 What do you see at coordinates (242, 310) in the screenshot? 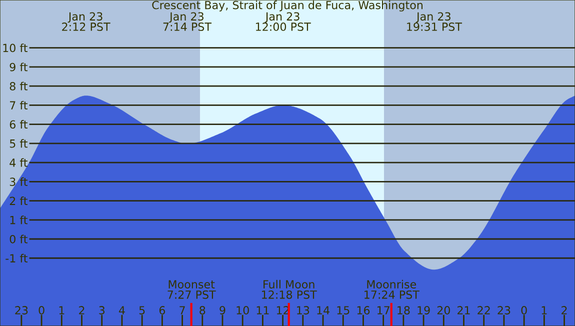
I see `x-tick-label: 10` at bounding box center [242, 310].